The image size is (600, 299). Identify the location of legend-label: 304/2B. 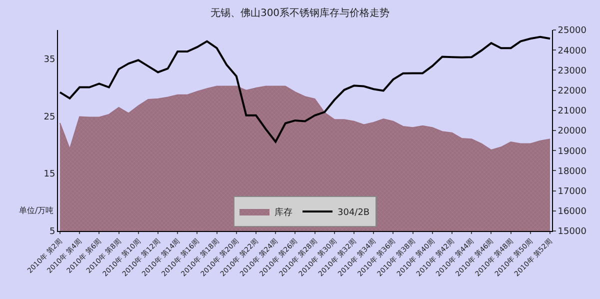
(354, 213).